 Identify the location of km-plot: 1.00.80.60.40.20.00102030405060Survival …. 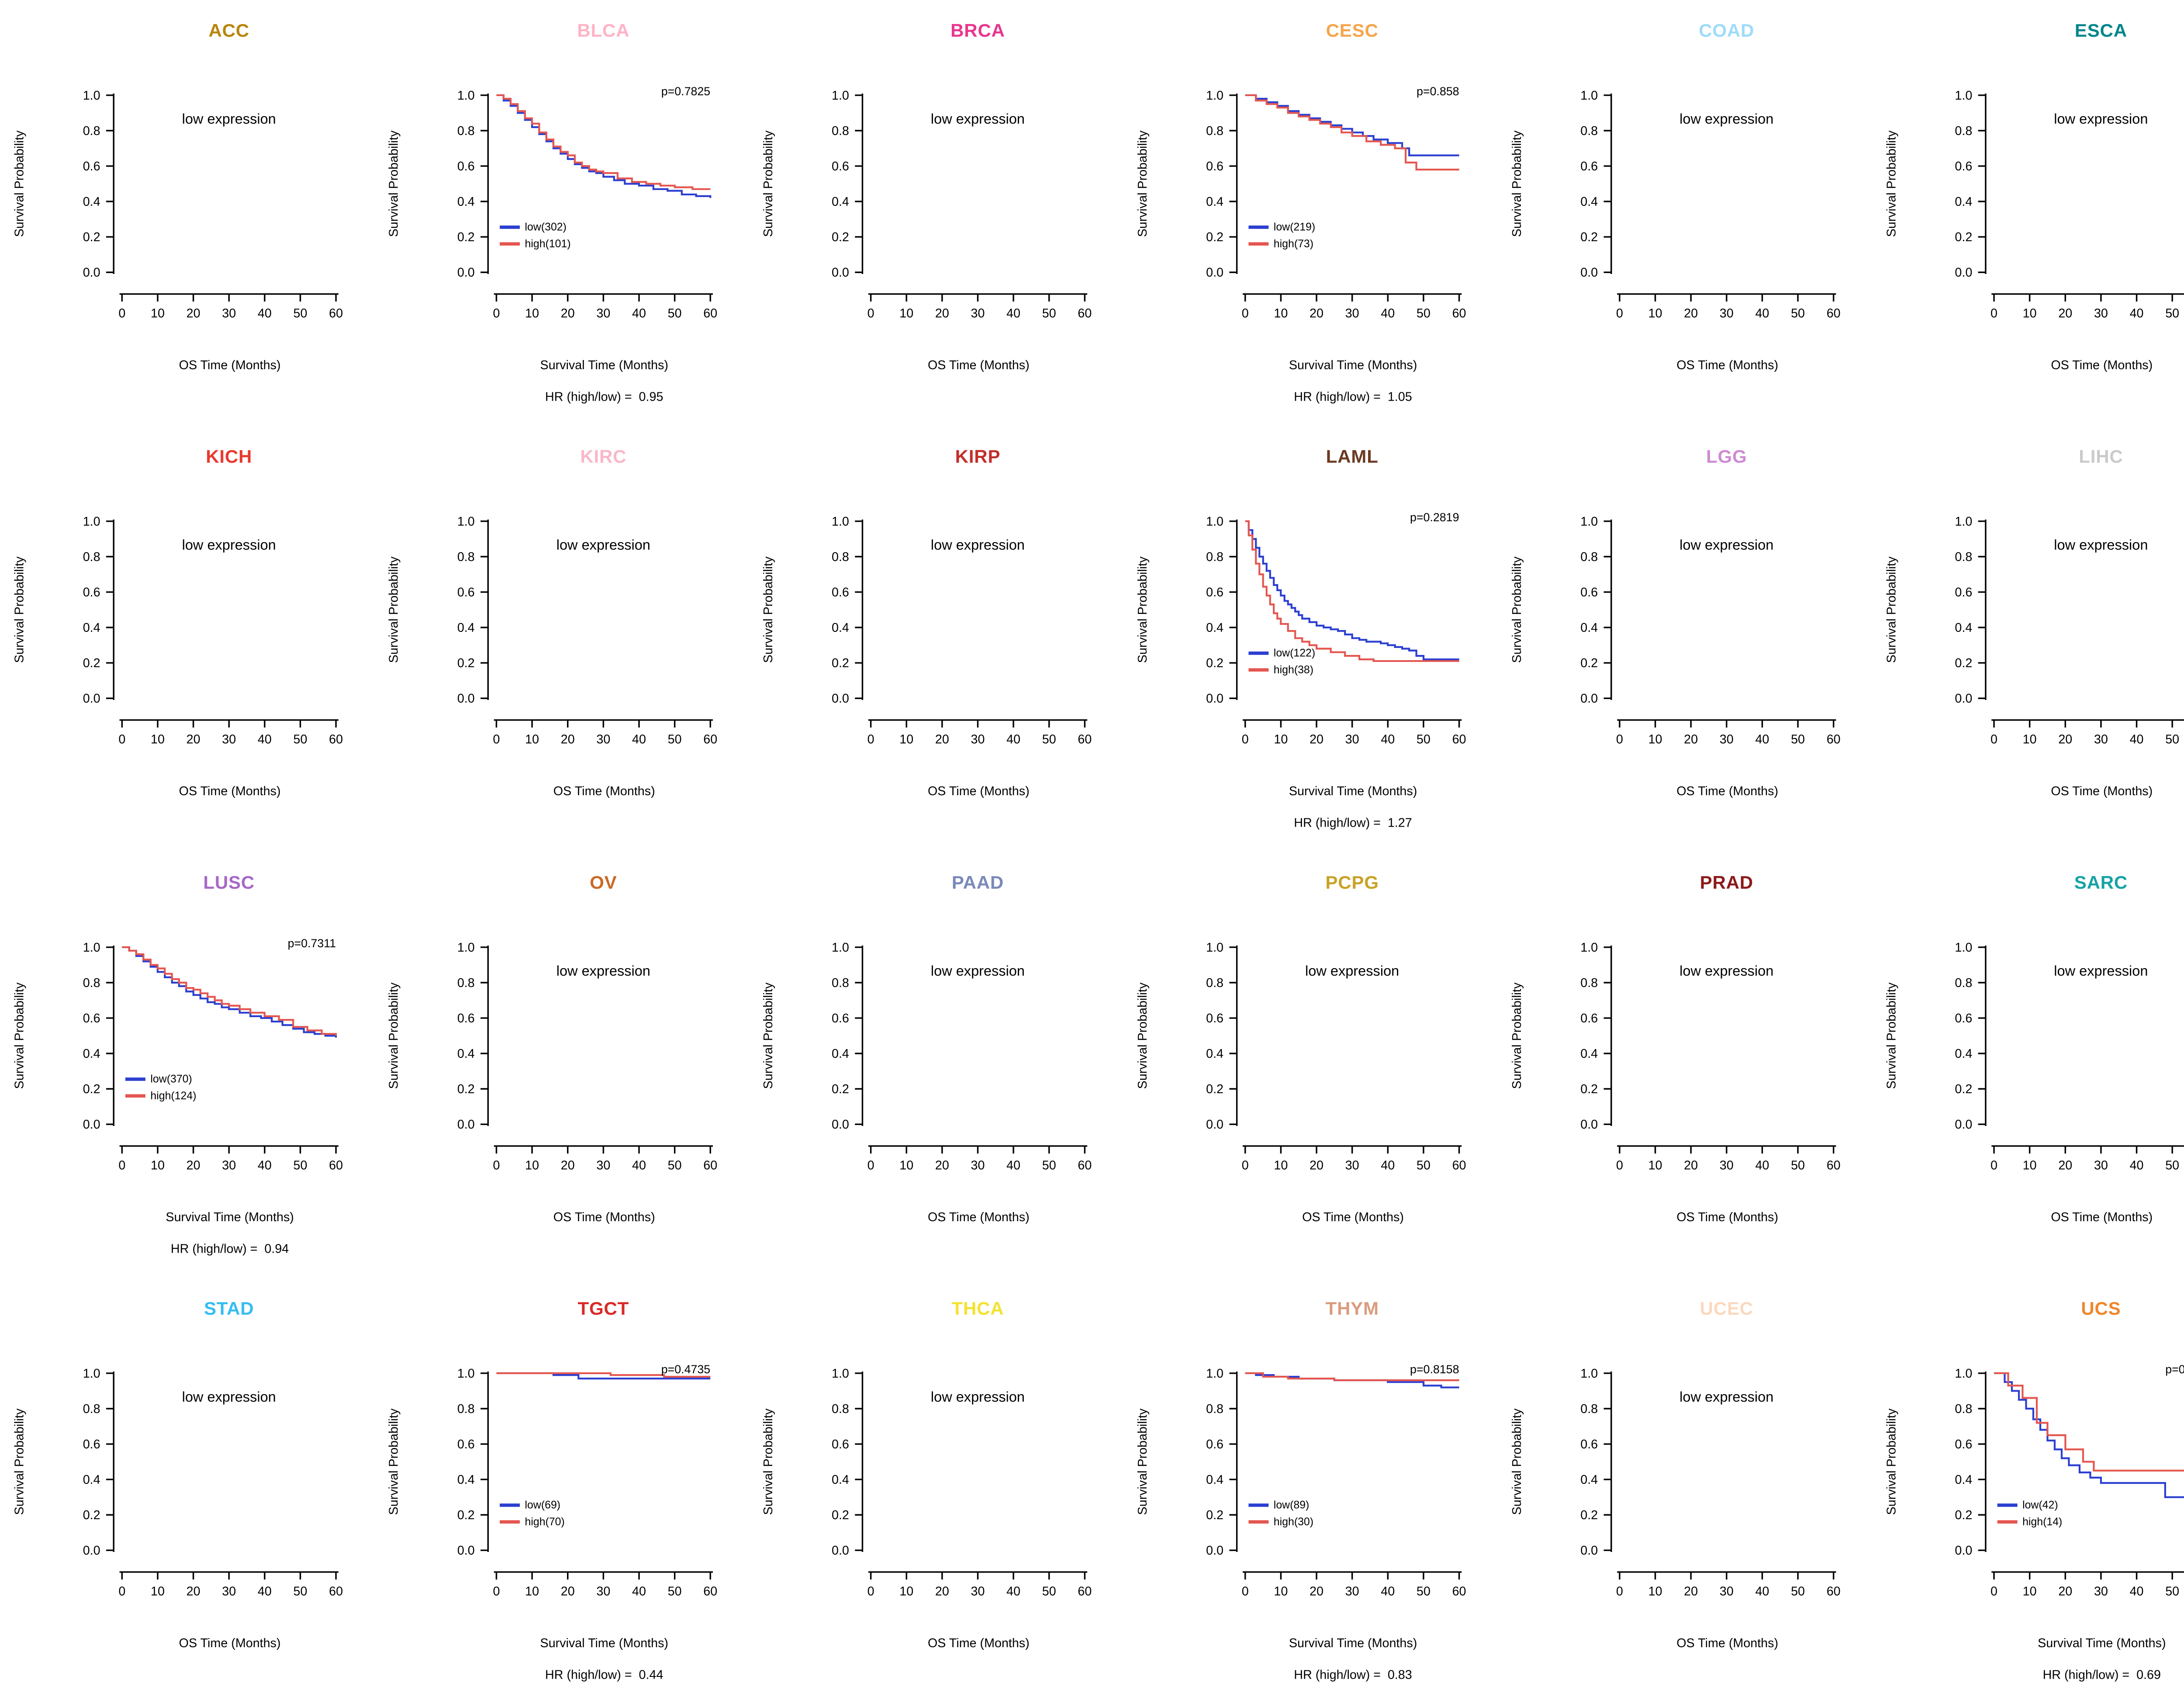
(2034, 630).